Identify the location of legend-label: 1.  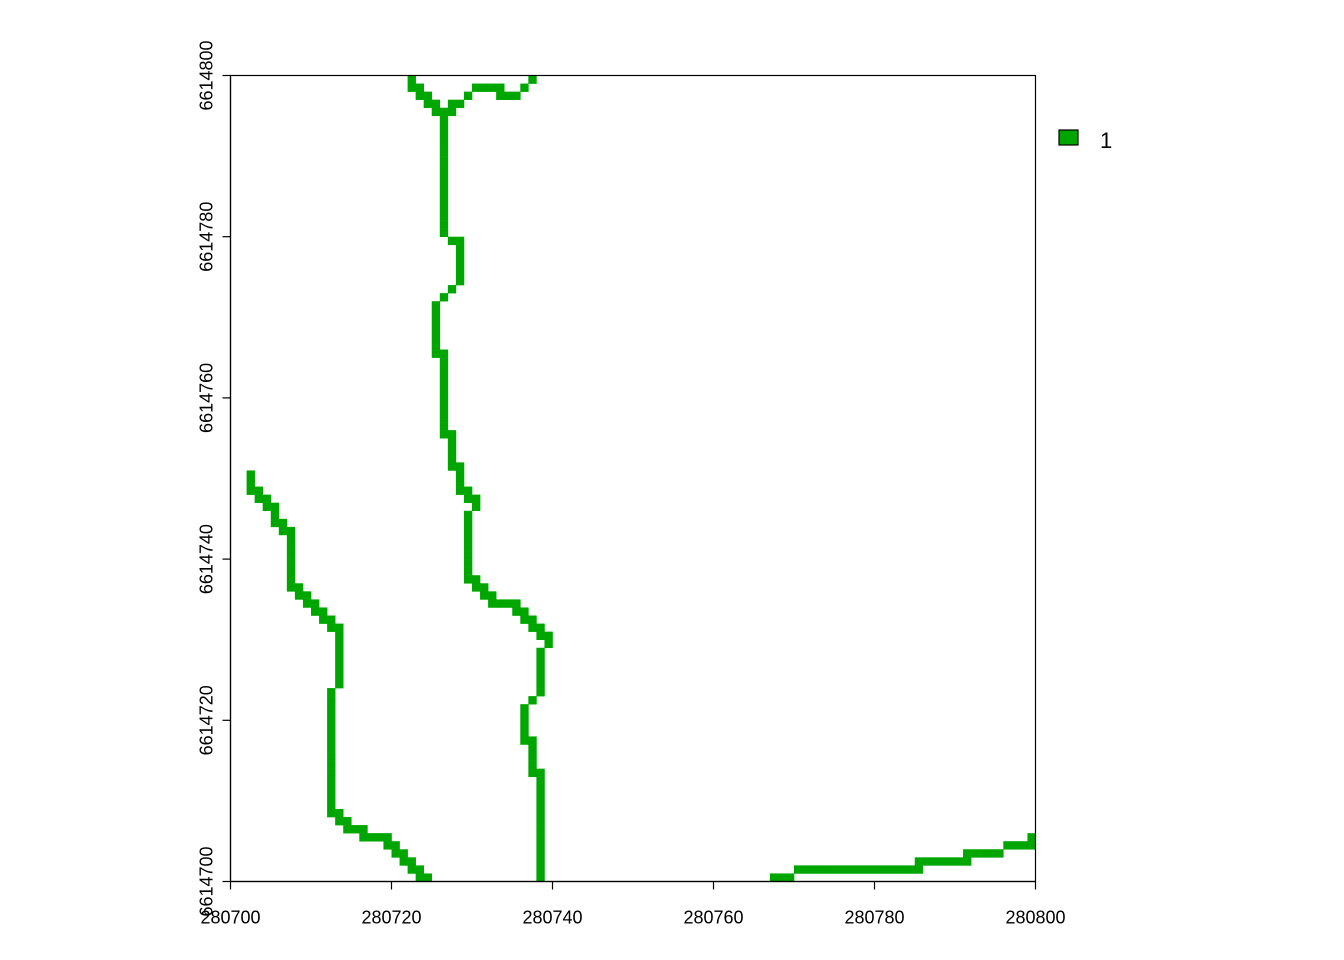
(1106, 140).